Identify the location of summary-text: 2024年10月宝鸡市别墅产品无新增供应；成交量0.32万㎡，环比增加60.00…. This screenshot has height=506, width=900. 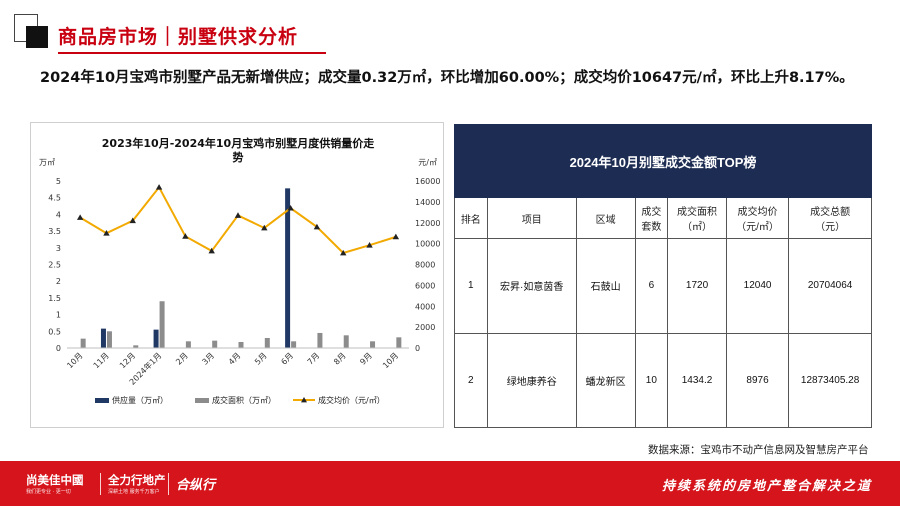
(447, 78).